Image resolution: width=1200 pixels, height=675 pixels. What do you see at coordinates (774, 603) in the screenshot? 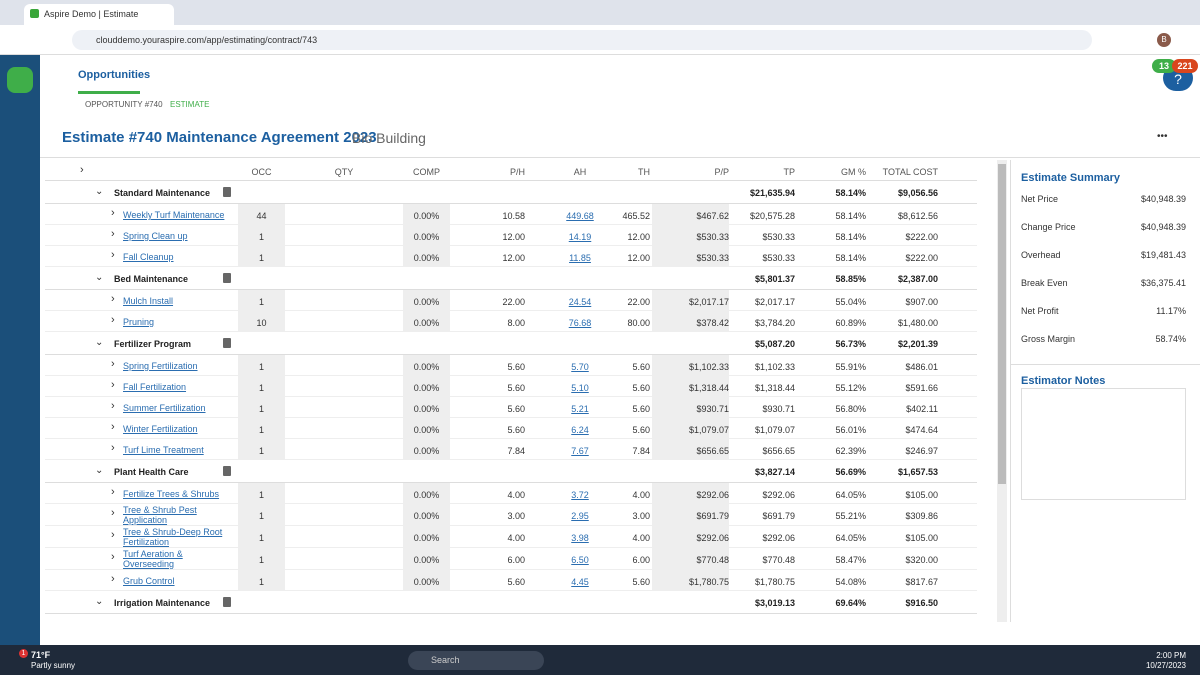
I see `group-tp: $3,019.13` at bounding box center [774, 603].